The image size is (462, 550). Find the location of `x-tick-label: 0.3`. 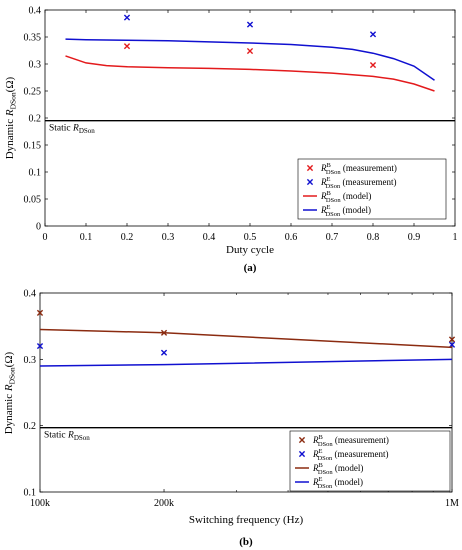

x-tick-label: 0.3 is located at coordinates (168, 237).